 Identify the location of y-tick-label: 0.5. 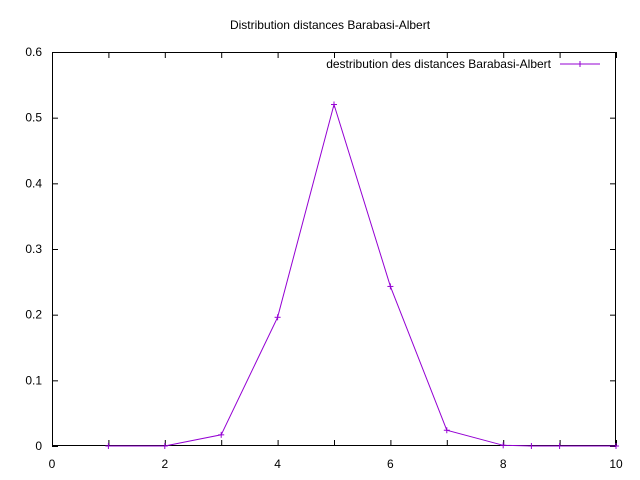
(33, 118).